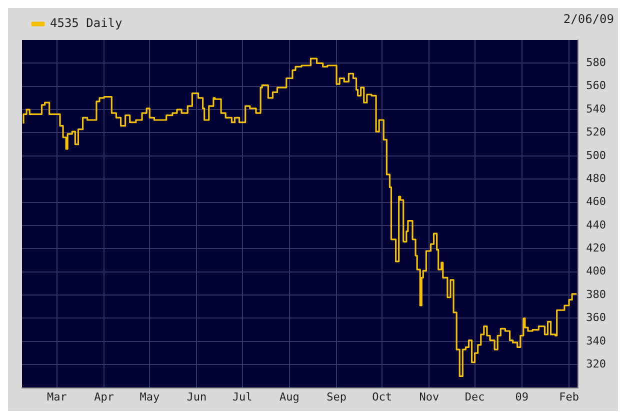  I want to click on x-tick-label: Jul, so click(242, 397).